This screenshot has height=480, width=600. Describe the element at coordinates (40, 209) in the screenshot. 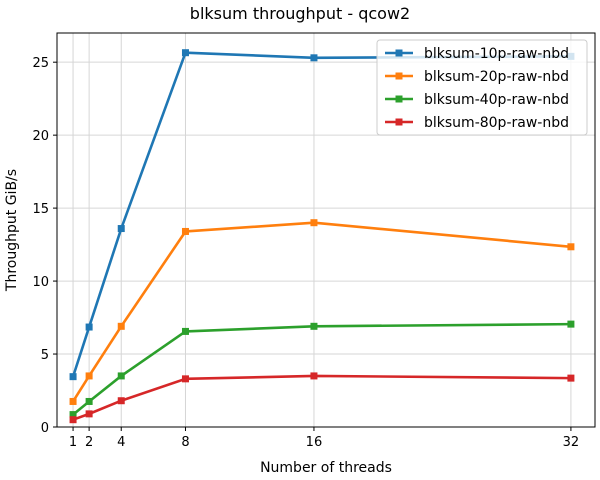

I see `y-tick-label: 15` at that location.